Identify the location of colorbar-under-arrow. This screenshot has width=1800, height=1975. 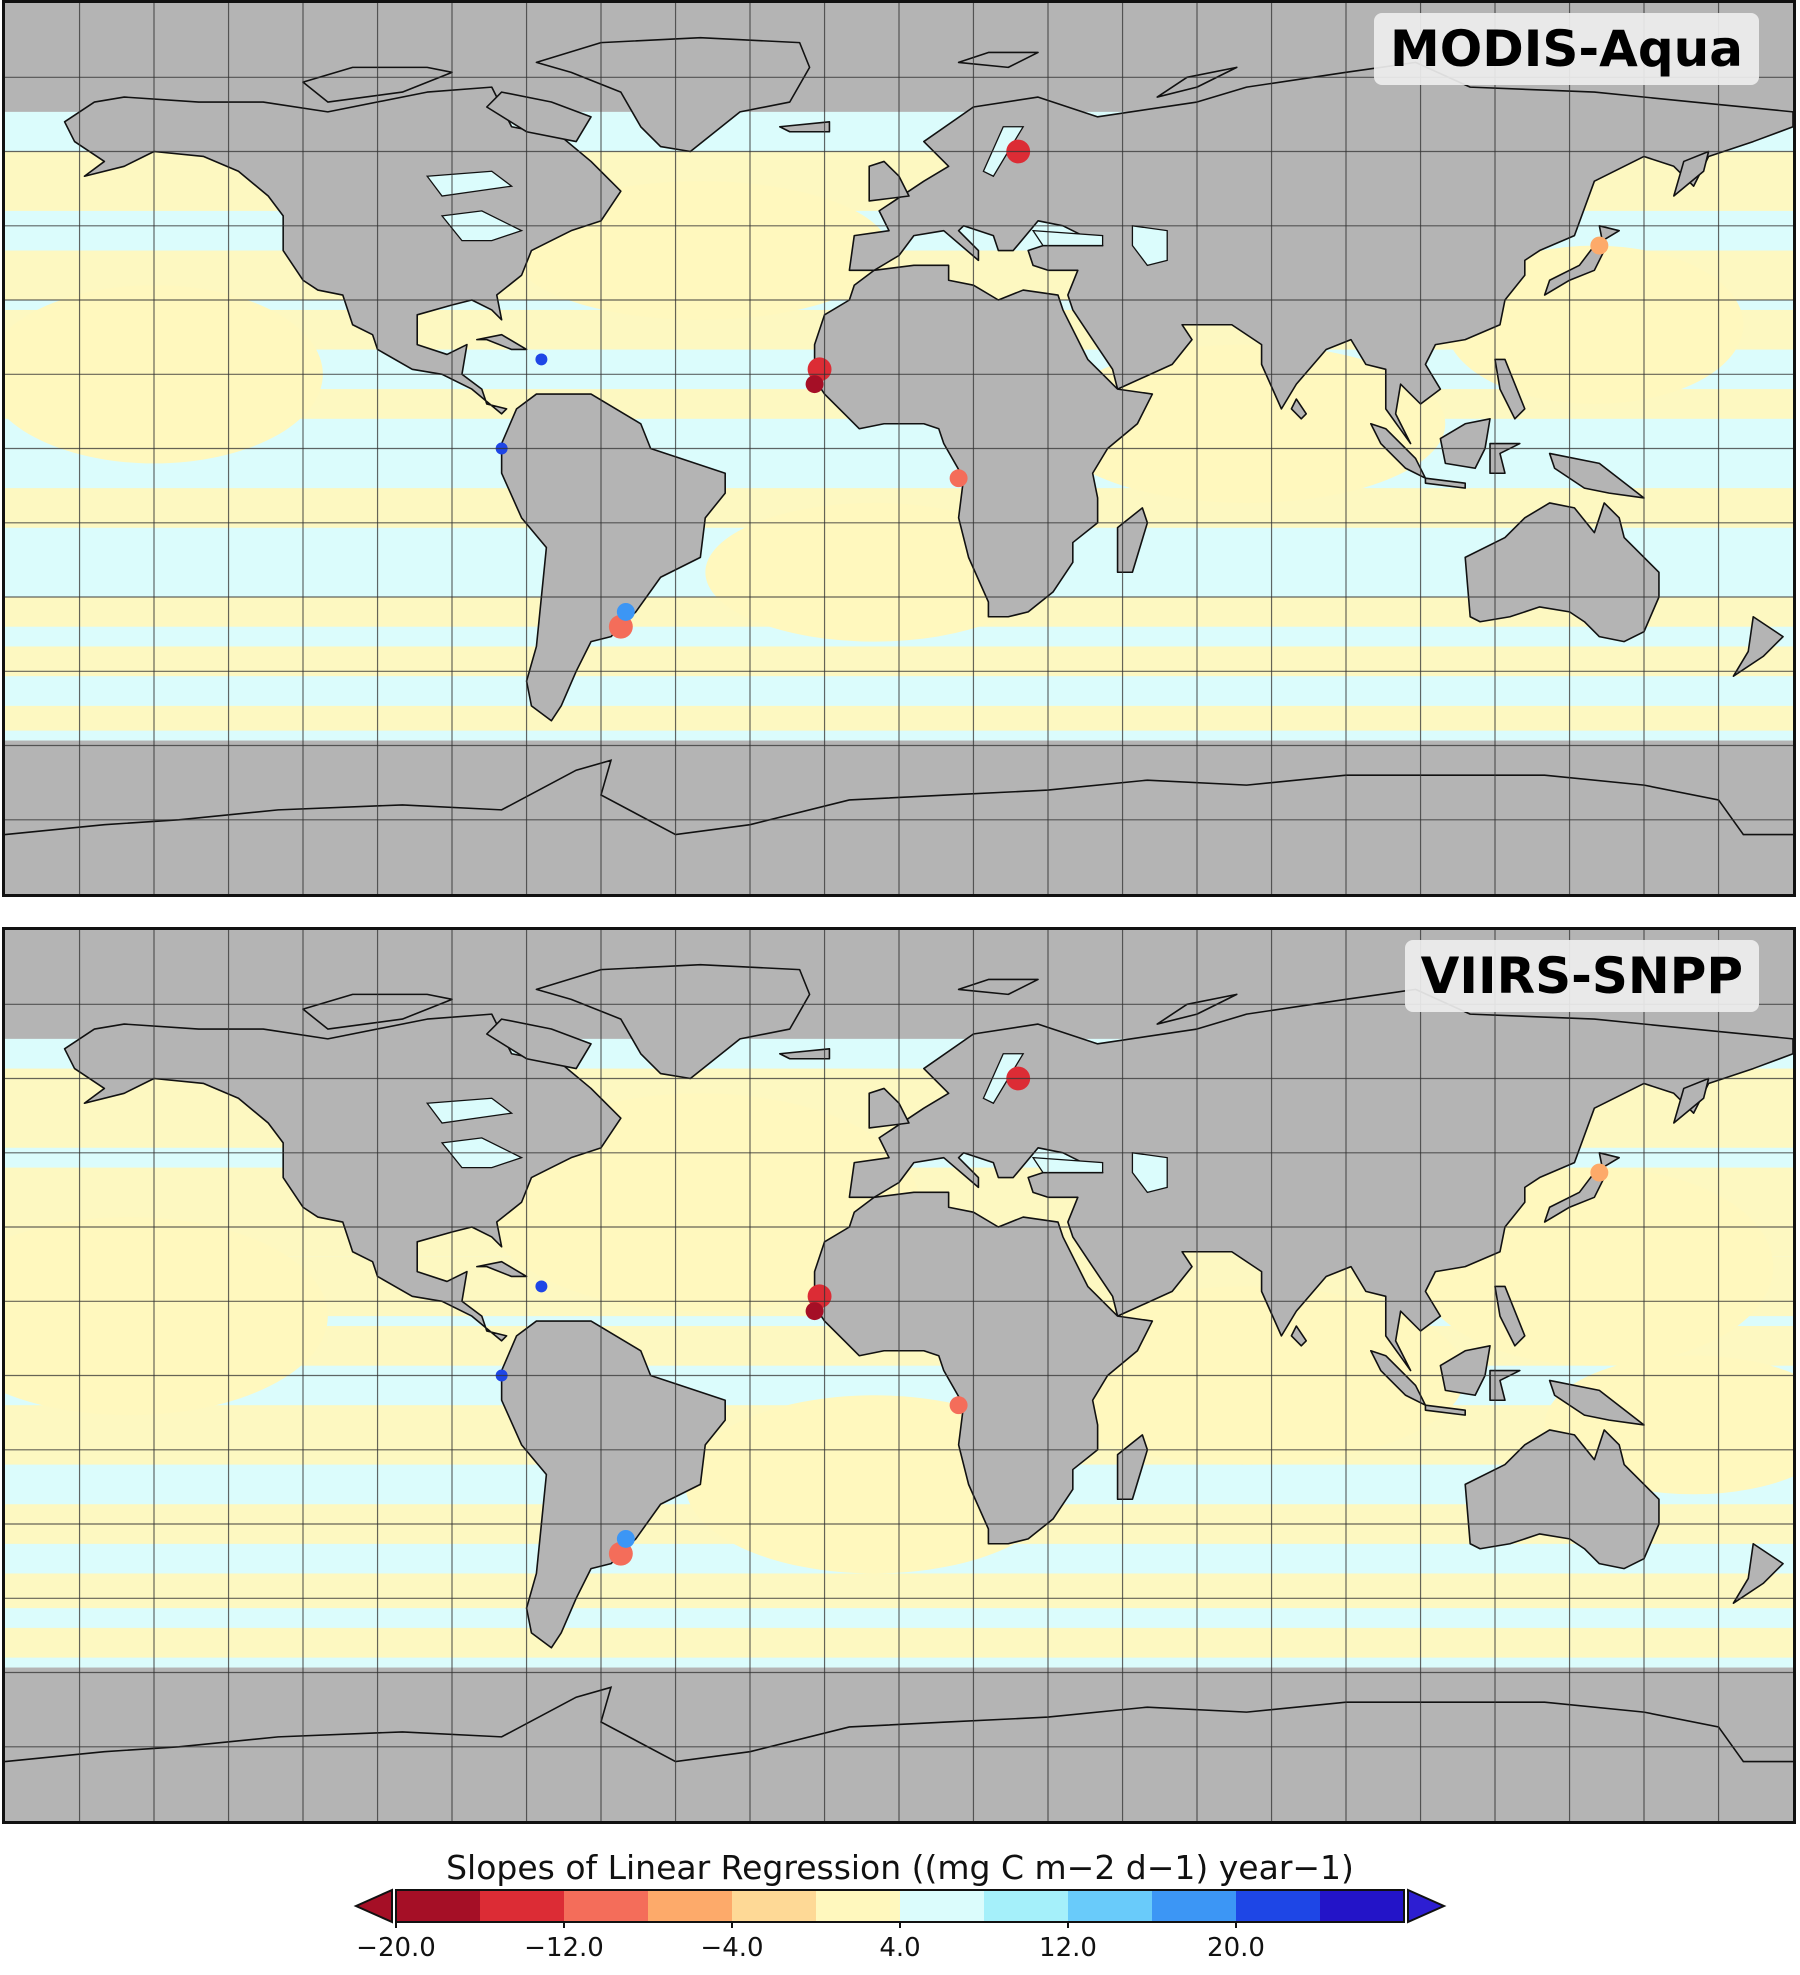
(373, 1906).